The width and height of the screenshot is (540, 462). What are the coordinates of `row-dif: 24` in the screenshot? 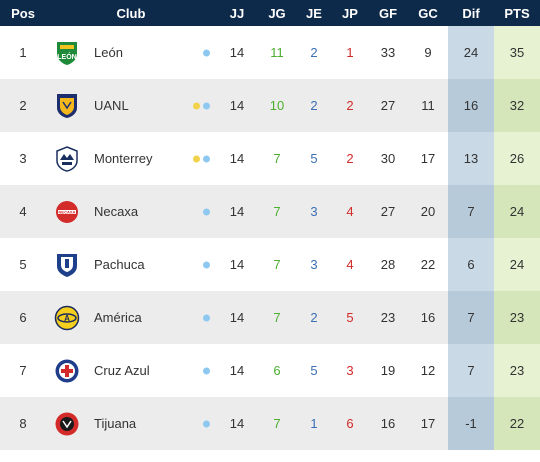 It's located at (471, 52).